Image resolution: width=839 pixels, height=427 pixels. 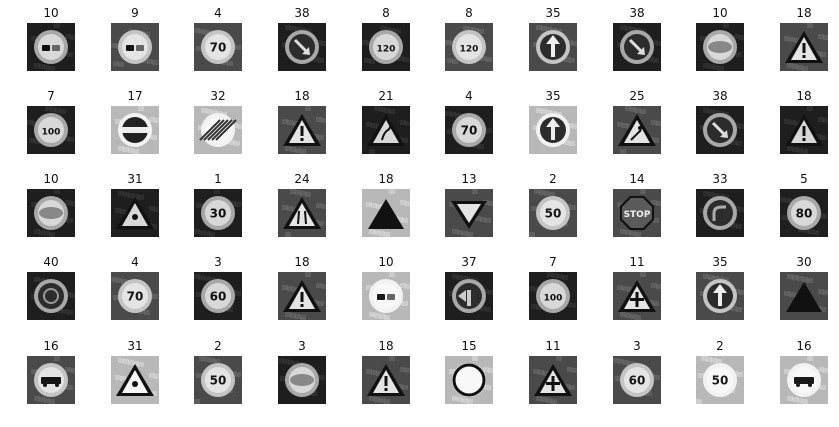 I want to click on svg-text: 120, so click(x=469, y=50).